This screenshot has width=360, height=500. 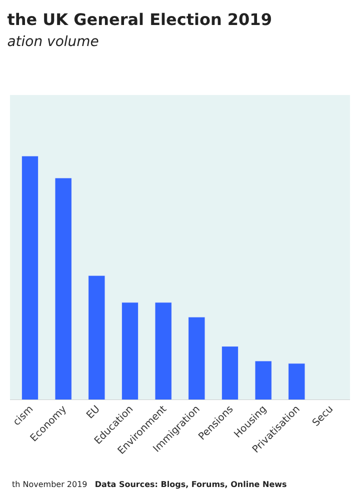 What do you see at coordinates (191, 484) in the screenshot?
I see `text: Data Sources: Blogs, Forums, Online News` at bounding box center [191, 484].